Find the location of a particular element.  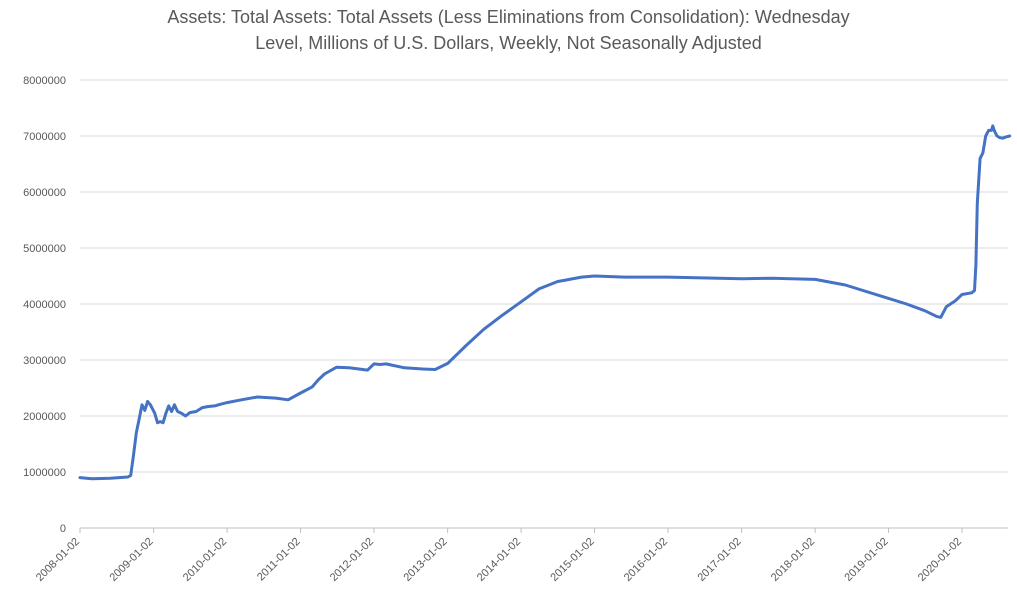

y-tick-label: 2000000 is located at coordinates (44, 417).